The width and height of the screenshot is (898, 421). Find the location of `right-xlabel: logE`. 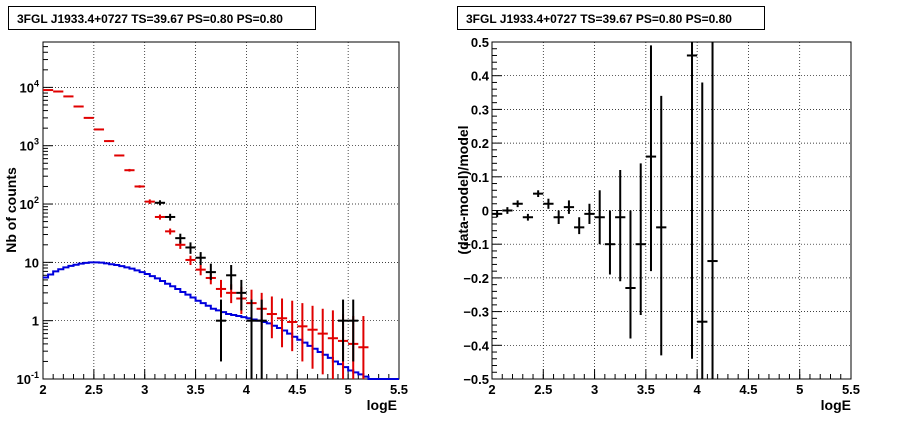

right-xlabel: logE is located at coordinates (836, 405).